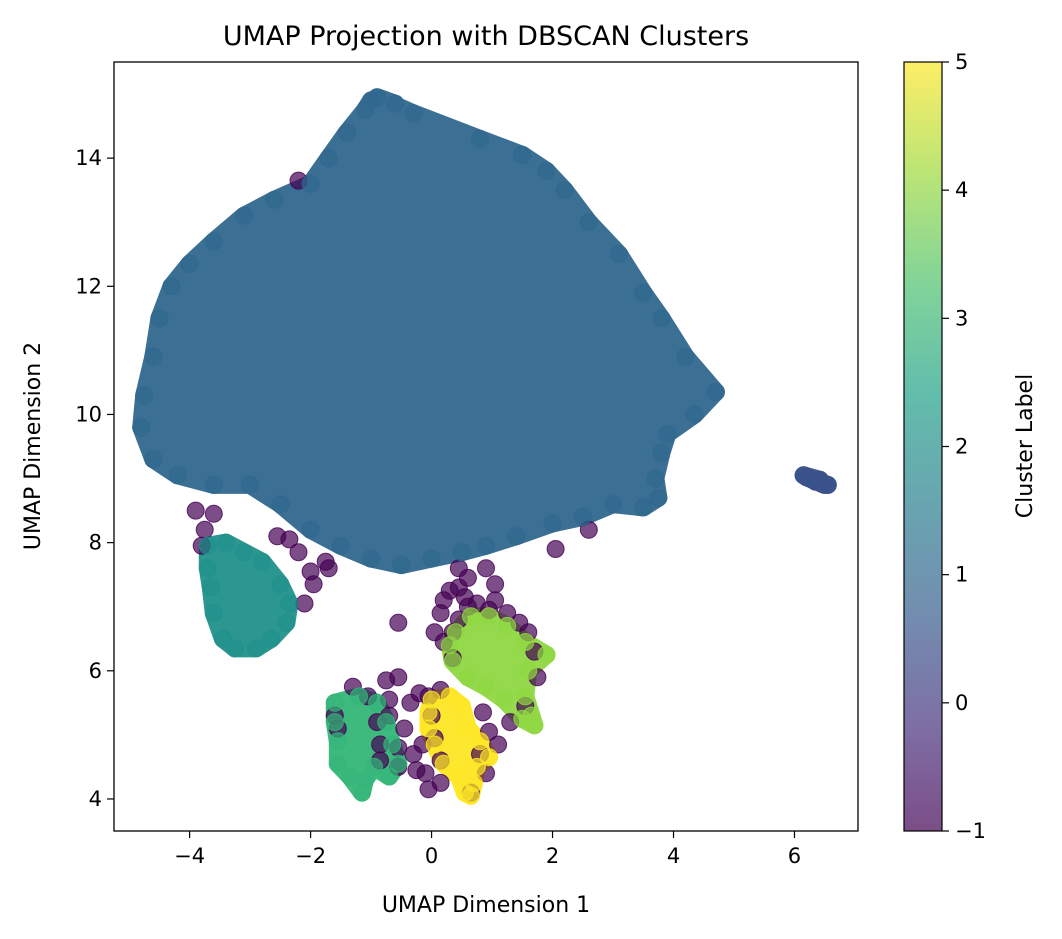  I want to click on colorbar-tick-label: 4, so click(961, 190).